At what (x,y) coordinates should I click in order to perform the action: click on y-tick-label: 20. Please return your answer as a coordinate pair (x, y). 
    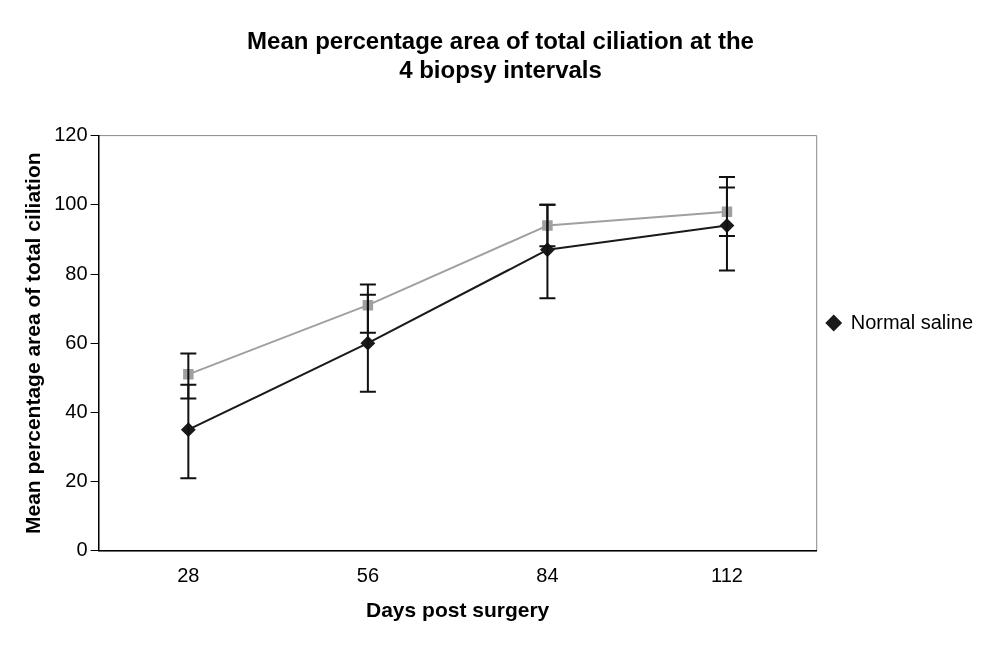
    Looking at the image, I should click on (76, 480).